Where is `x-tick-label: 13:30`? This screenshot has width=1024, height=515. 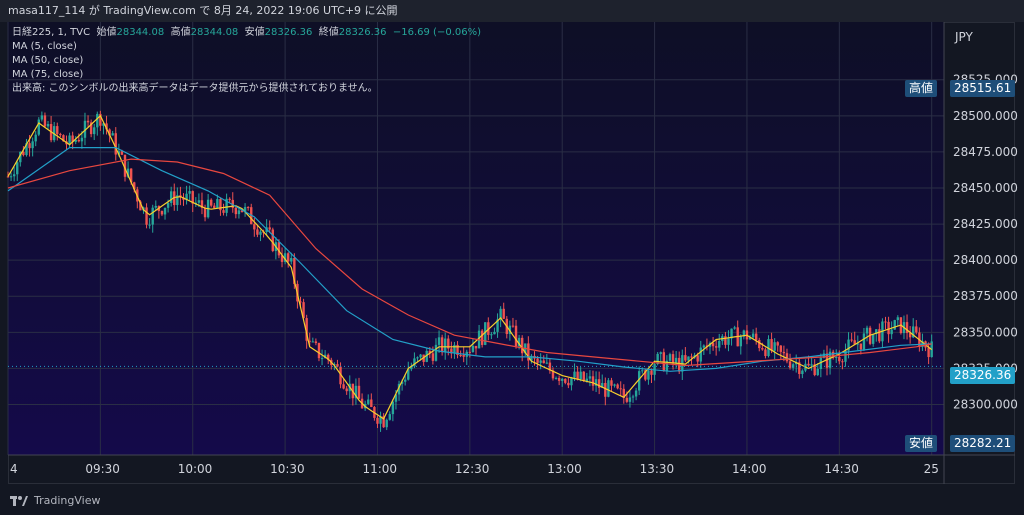
x-tick-label: 13:30 is located at coordinates (657, 469).